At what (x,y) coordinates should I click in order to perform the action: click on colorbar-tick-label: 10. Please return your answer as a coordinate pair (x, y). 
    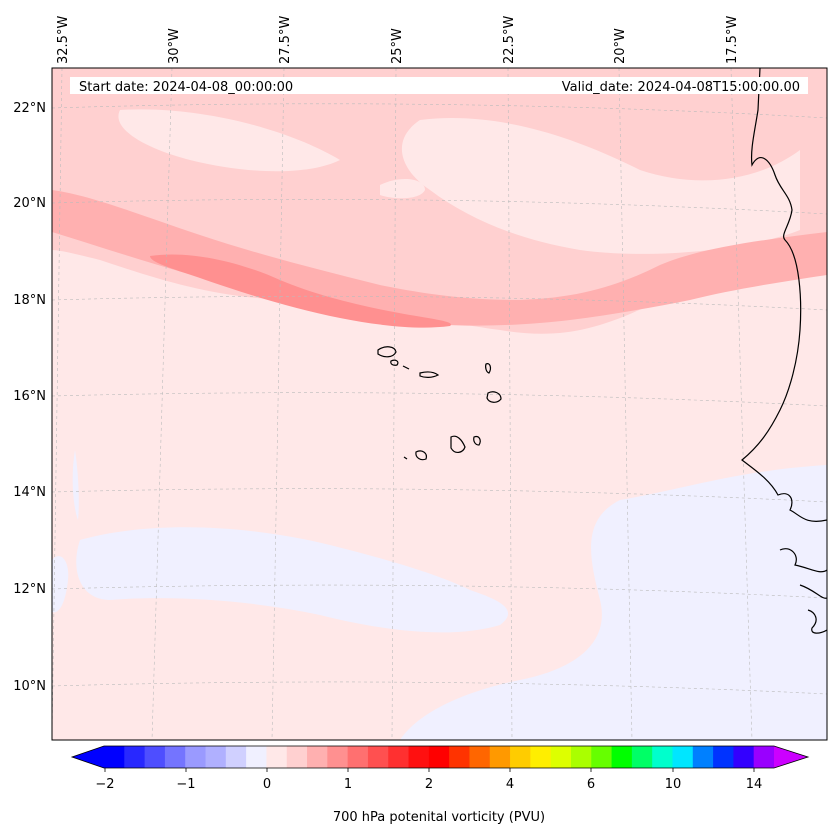
    Looking at the image, I should click on (673, 784).